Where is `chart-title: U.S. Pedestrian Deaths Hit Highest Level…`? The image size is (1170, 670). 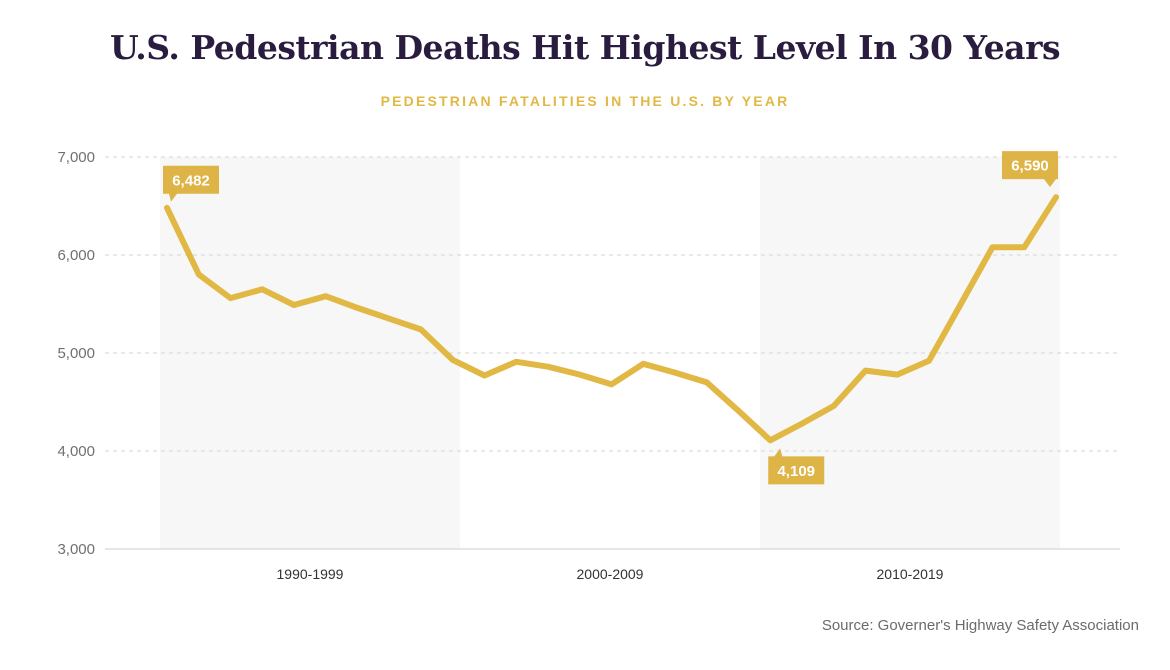
chart-title: U.S. Pedestrian Deaths Hit Highest Level… is located at coordinates (585, 47).